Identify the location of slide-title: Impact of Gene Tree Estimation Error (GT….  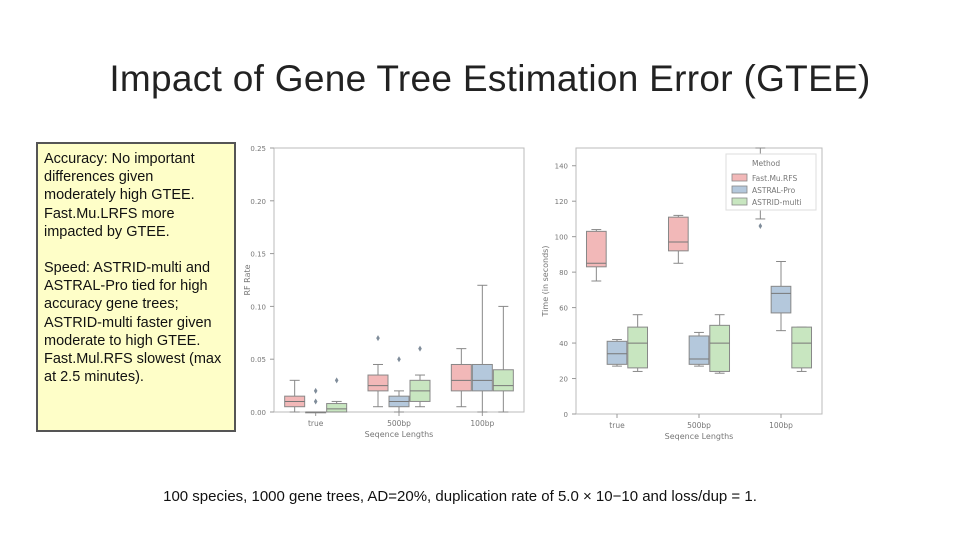
(490, 78).